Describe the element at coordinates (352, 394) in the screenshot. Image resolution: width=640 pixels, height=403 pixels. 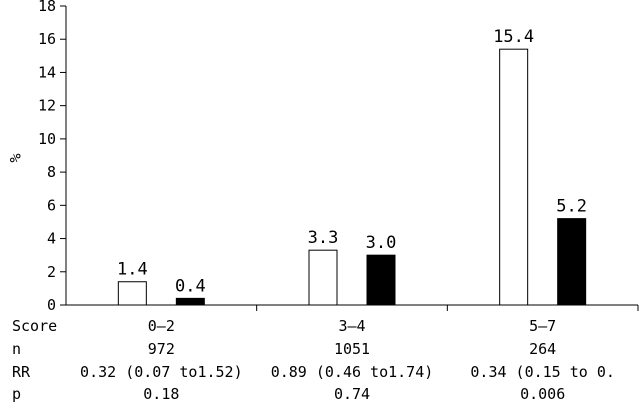
I see `table-cell: 0.74` at that location.